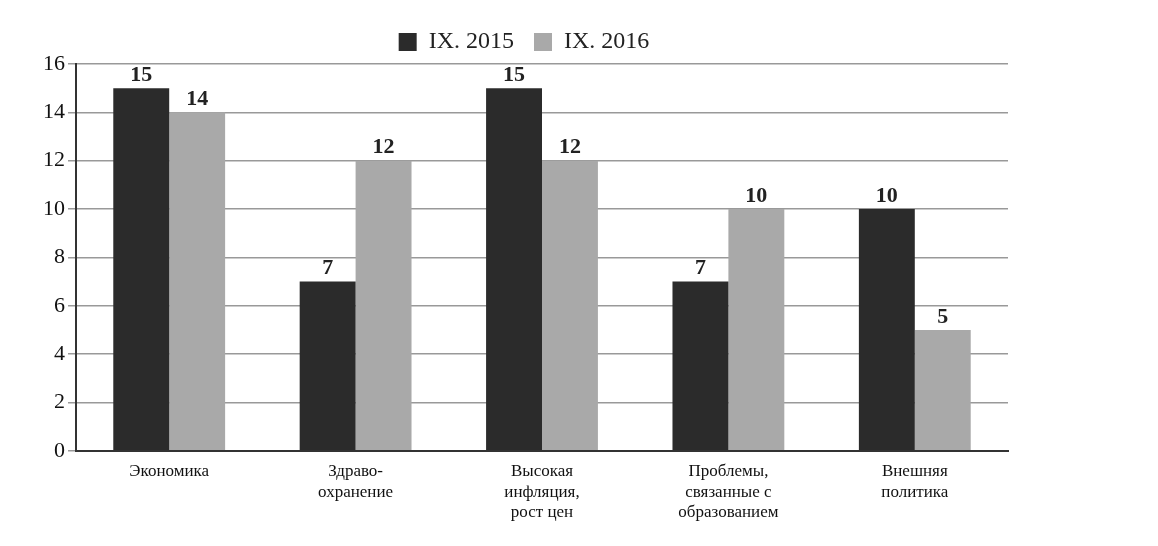 Image resolution: width=1158 pixels, height=546 pixels. What do you see at coordinates (59, 352) in the screenshot?
I see `y-tick-label: 4` at bounding box center [59, 352].